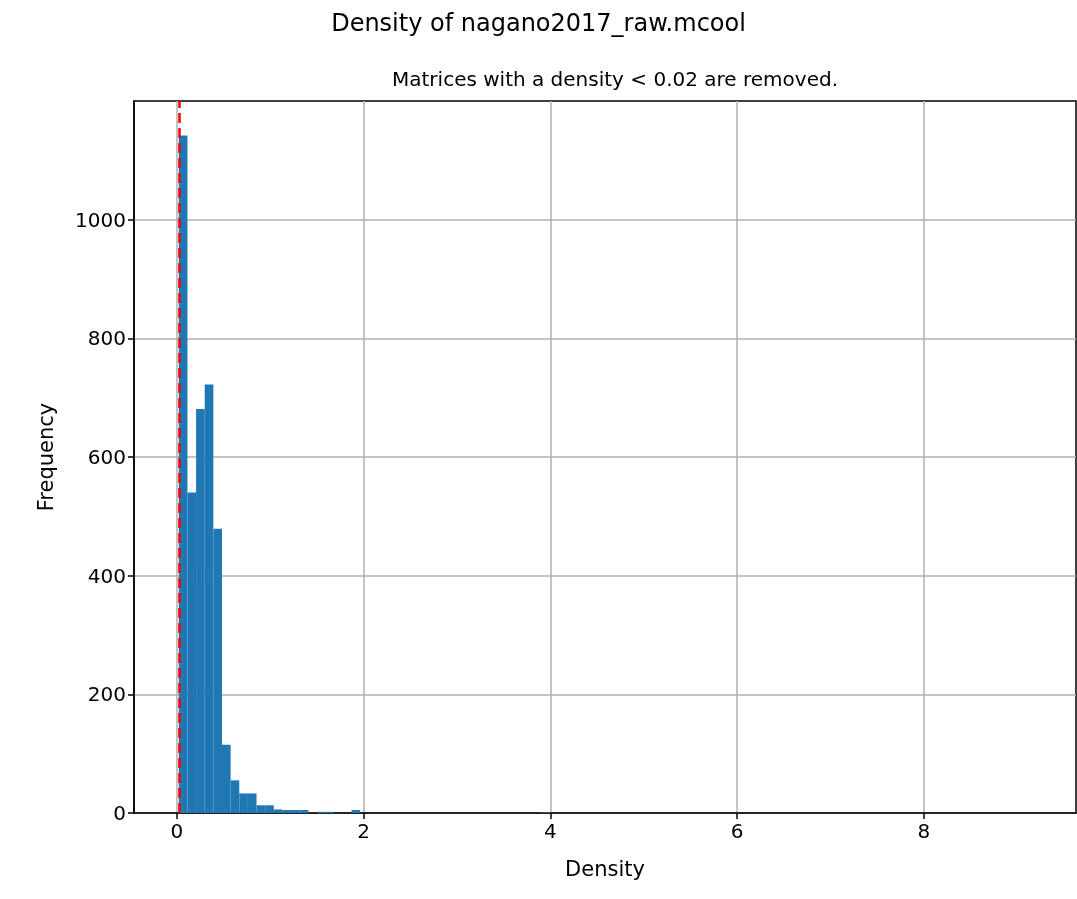 The width and height of the screenshot is (1077, 899). Describe the element at coordinates (605, 868) in the screenshot. I see `x-axis-title: Density` at that location.